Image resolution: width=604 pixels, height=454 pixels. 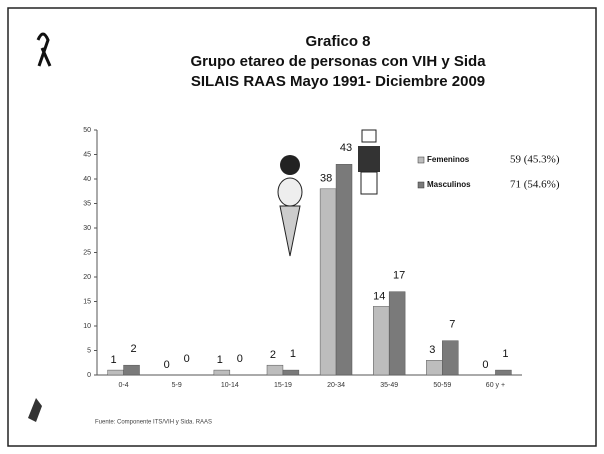 I want to click on y-tick-label: 45, so click(x=87, y=154).